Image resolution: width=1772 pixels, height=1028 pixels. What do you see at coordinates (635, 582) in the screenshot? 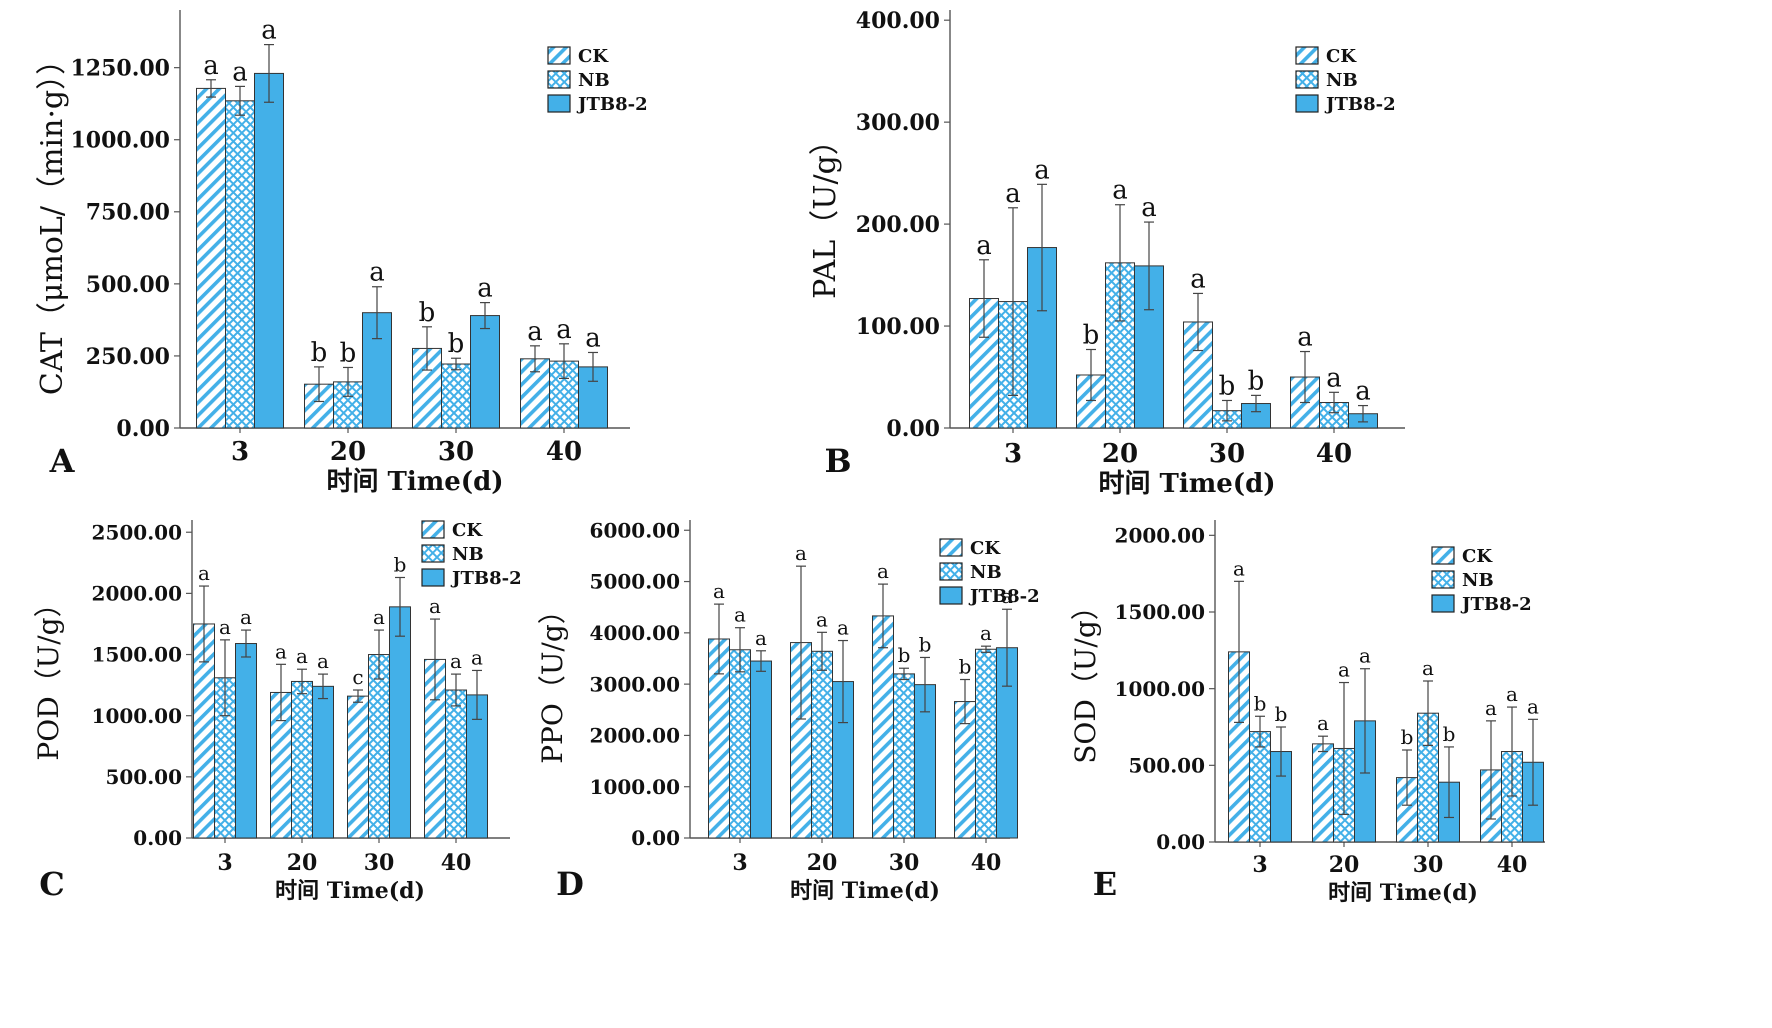
I see `y-tick-label: 5000.00` at bounding box center [635, 582].